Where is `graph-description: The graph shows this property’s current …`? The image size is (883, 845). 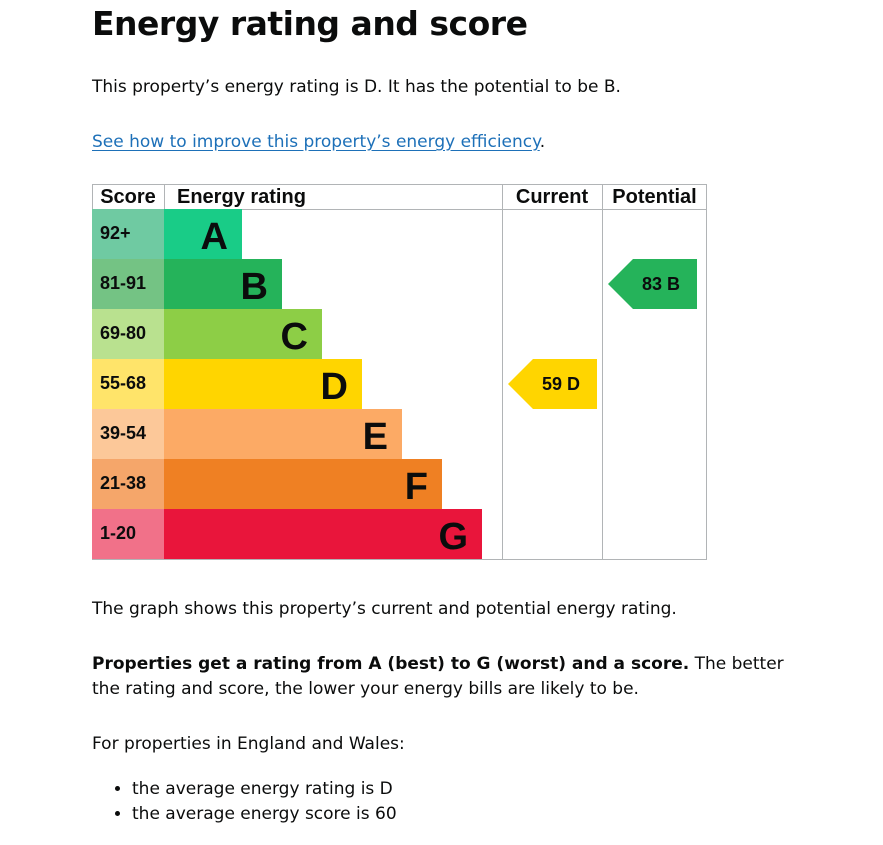 graph-description: The graph shows this property’s current … is located at coordinates (384, 609).